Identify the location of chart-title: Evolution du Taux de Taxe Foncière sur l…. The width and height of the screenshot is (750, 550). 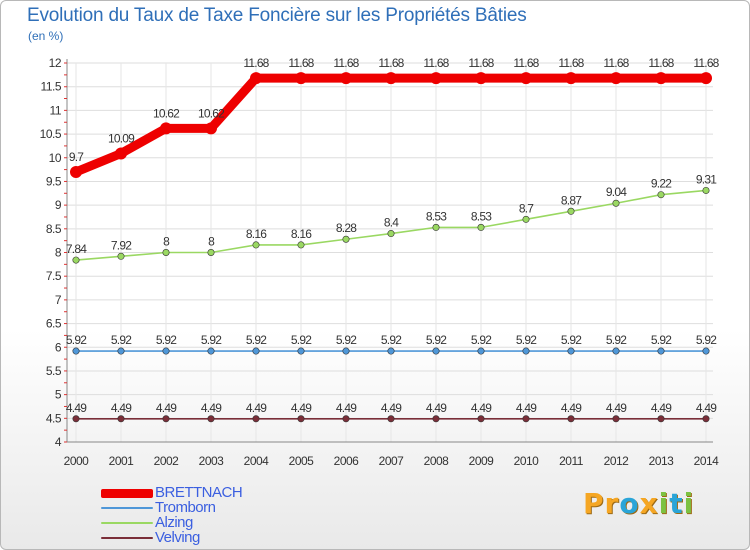
(277, 15).